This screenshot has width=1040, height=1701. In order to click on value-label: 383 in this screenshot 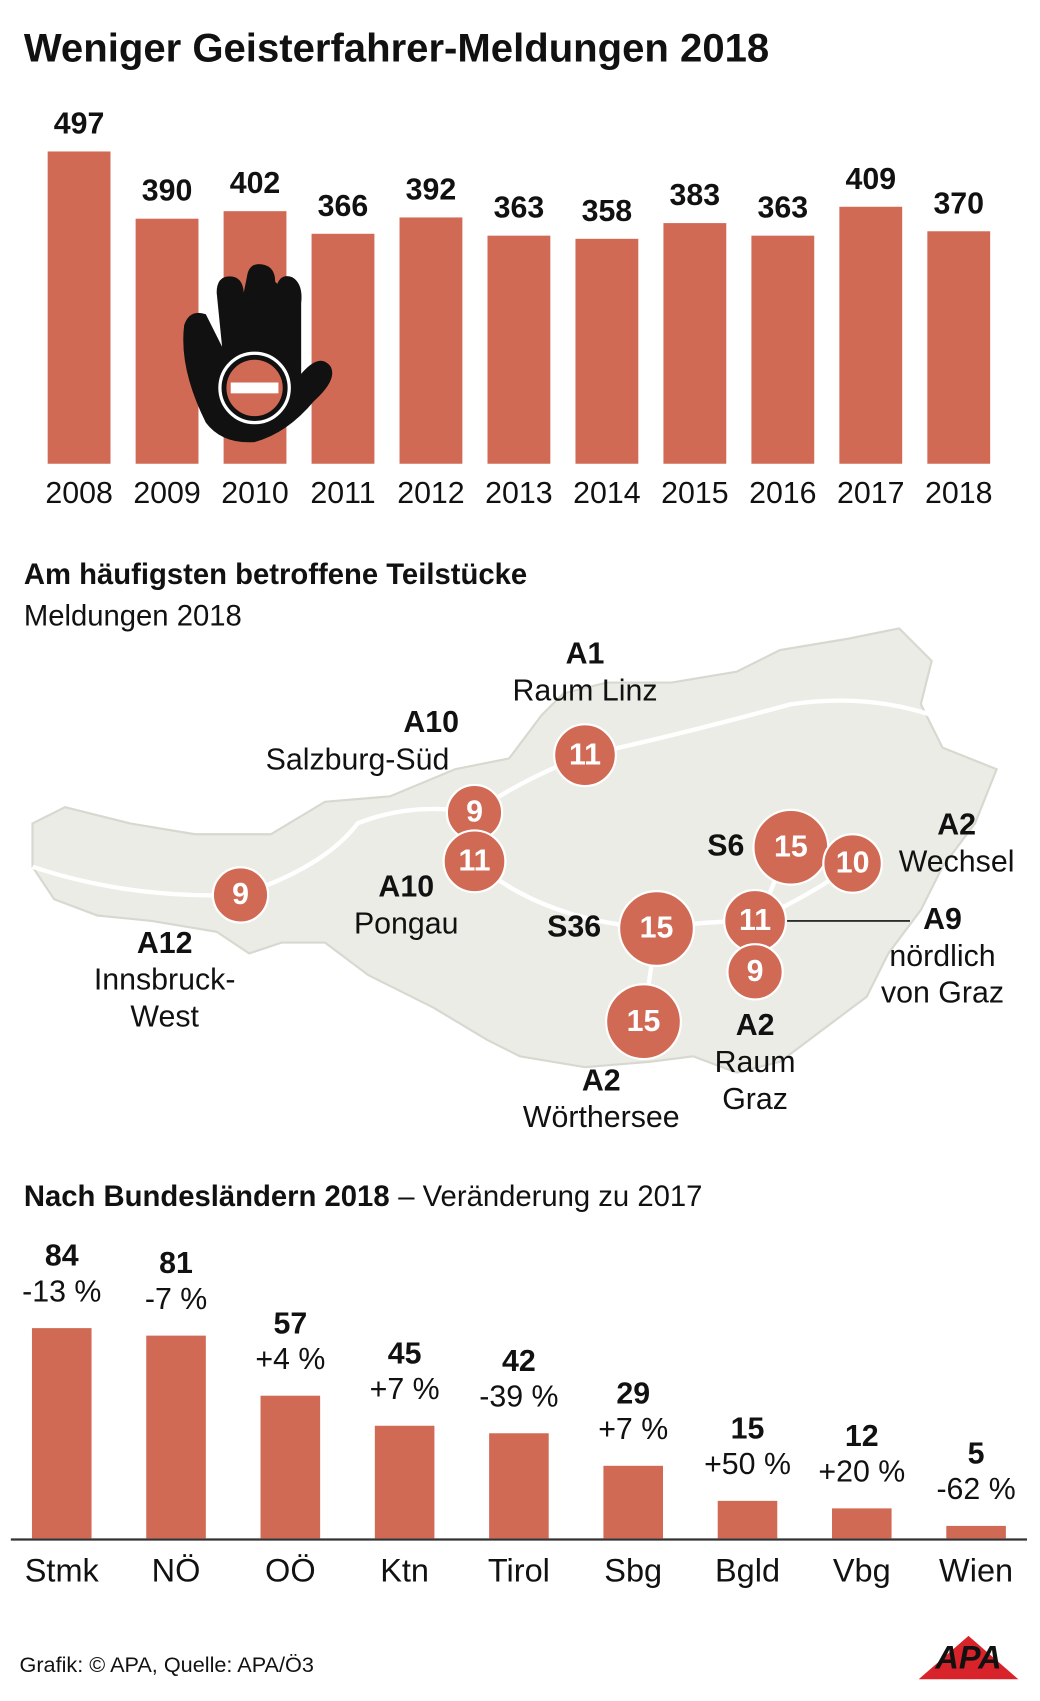, I will do `click(695, 195)`.